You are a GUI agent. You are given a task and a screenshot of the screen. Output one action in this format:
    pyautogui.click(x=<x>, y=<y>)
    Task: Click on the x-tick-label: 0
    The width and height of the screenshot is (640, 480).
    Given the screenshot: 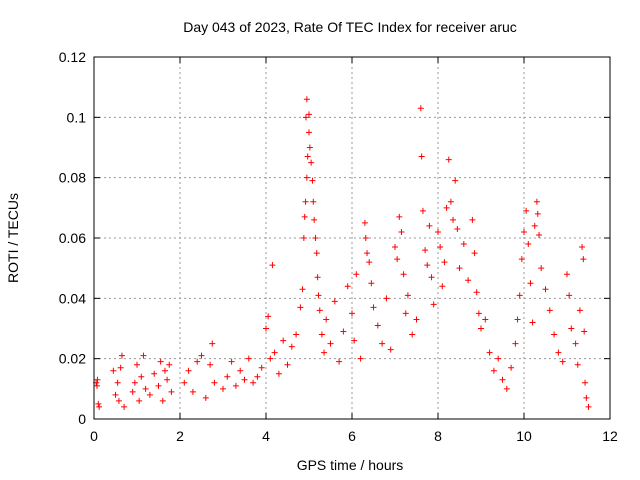 What is the action you would take?
    pyautogui.click(x=94, y=436)
    